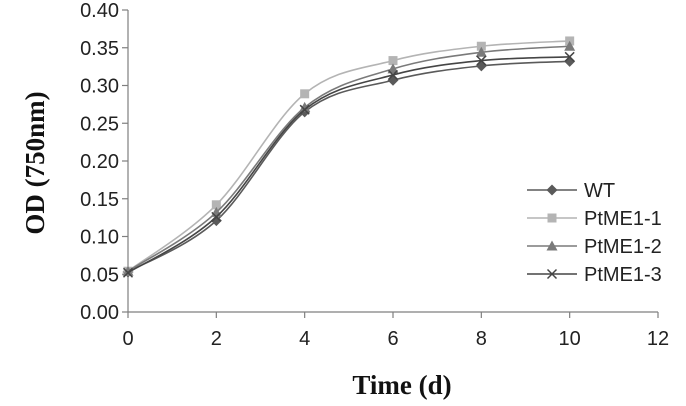 The height and width of the screenshot is (406, 686). Describe the element at coordinates (658, 339) in the screenshot. I see `x-tick-label: 12` at that location.